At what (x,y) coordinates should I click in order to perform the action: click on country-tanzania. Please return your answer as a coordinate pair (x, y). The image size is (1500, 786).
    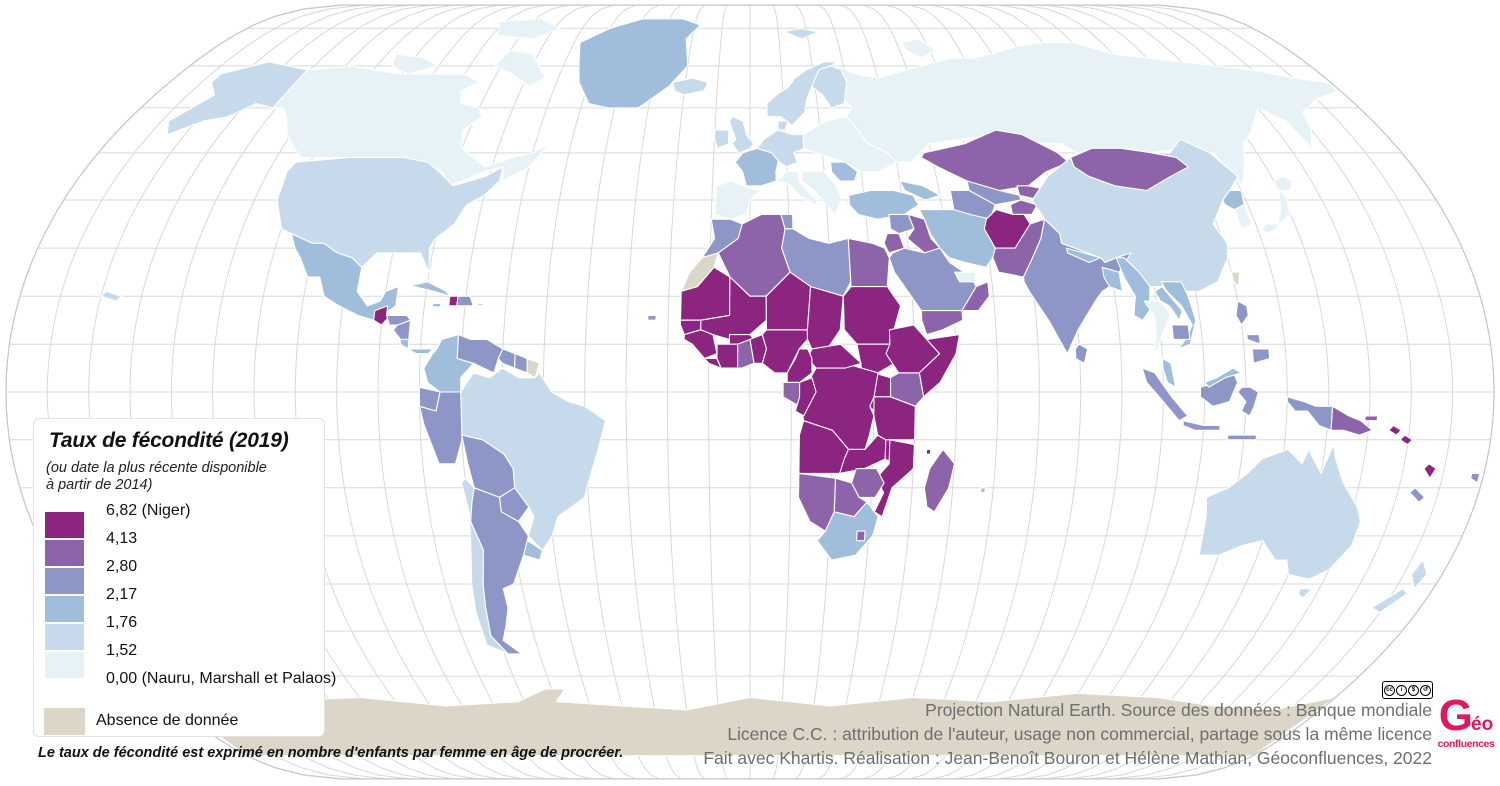
    Looking at the image, I should click on (894, 418).